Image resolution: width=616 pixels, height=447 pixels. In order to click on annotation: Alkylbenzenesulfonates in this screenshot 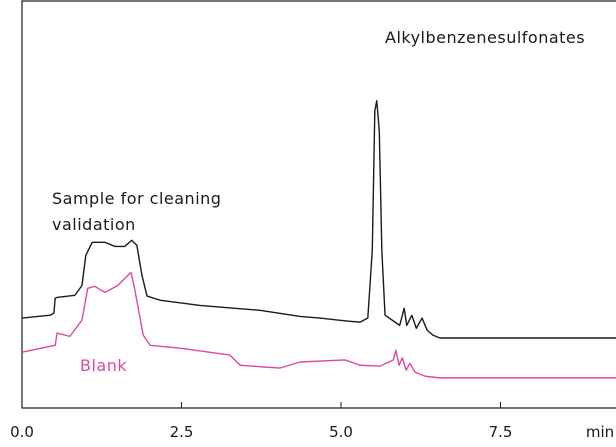, I will do `click(485, 37)`.